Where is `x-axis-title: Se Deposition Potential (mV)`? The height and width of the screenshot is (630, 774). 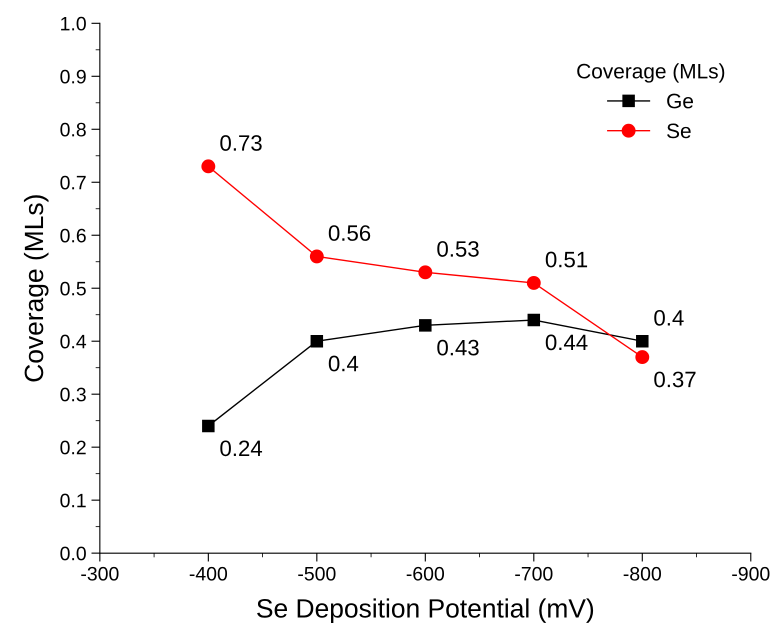
x-axis-title: Se Deposition Potential (mV) is located at coordinates (425, 610).